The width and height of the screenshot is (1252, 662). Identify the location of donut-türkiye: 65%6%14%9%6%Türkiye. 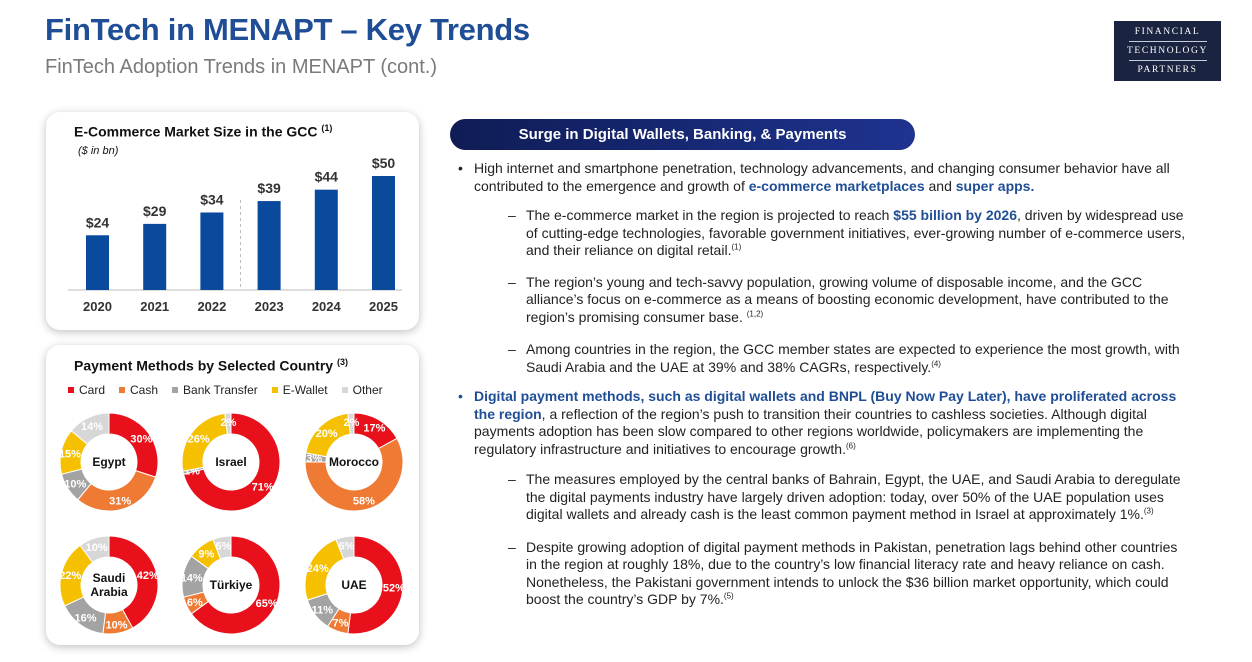
(231, 585).